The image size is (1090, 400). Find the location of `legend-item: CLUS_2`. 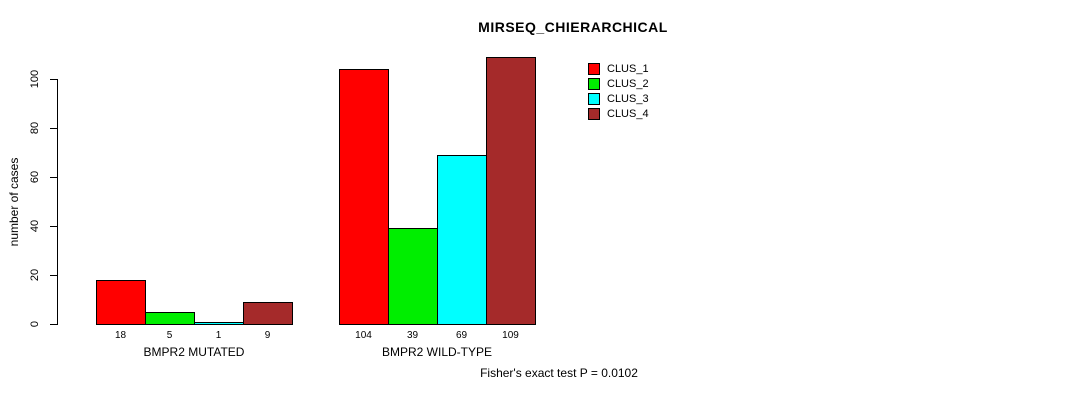

legend-item: CLUS_2 is located at coordinates (618, 83).